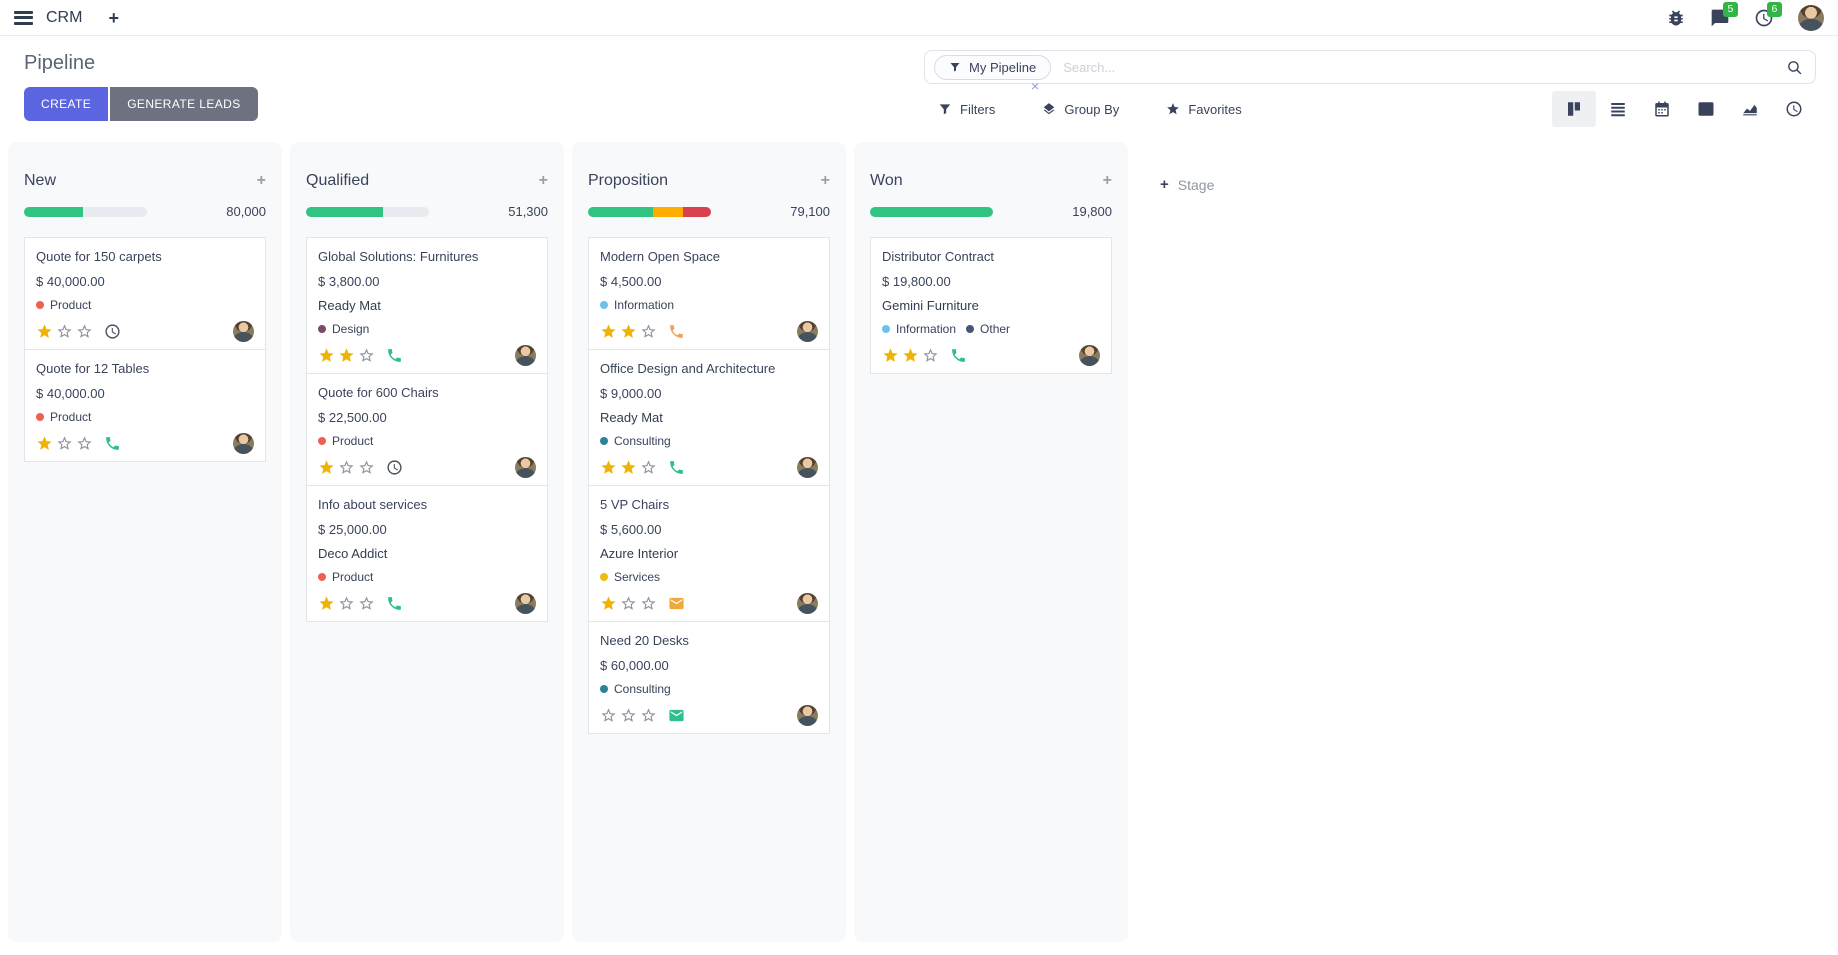 This screenshot has width=1838, height=955. Describe the element at coordinates (1750, 109) in the screenshot. I see `view-graph-button` at that location.